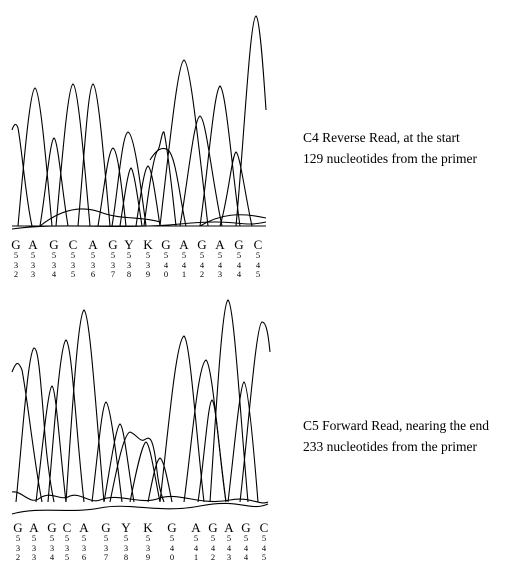 Image resolution: width=520 pixels, height=581 pixels. What do you see at coordinates (381, 137) in the screenshot?
I see `caption-line-1: C4 Reverse Read, at the start` at bounding box center [381, 137].